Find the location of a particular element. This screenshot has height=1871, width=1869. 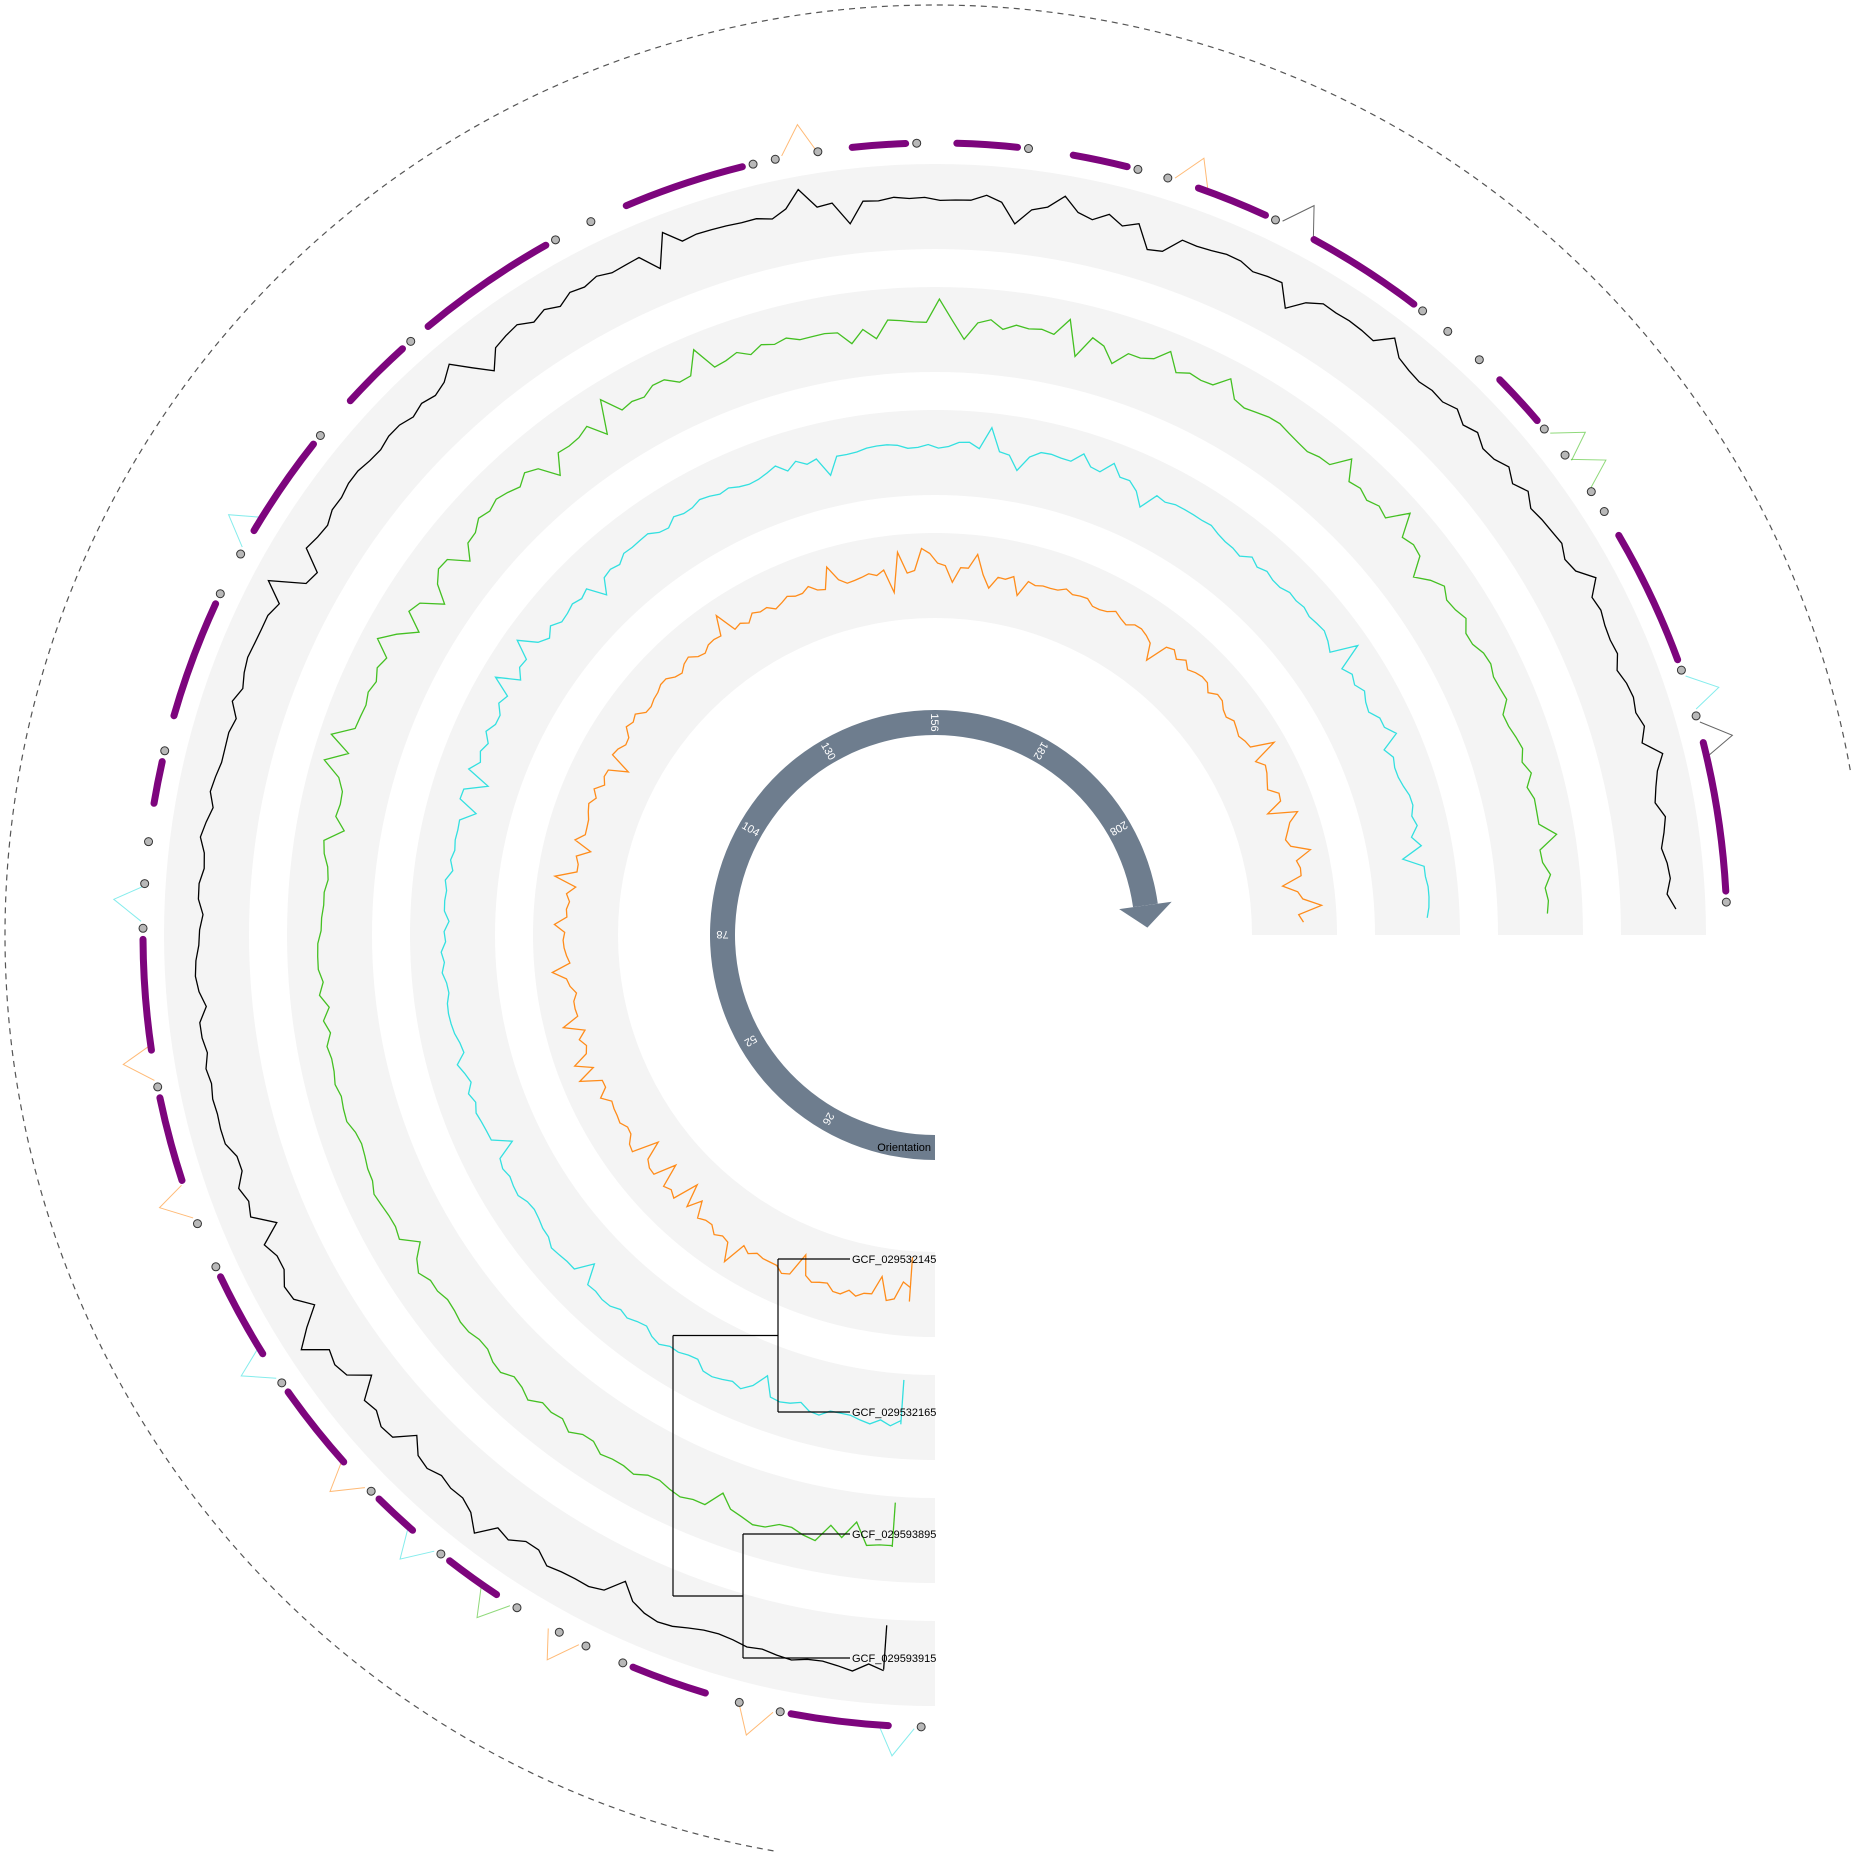

arrow-head-icon is located at coordinates (1145, 914).